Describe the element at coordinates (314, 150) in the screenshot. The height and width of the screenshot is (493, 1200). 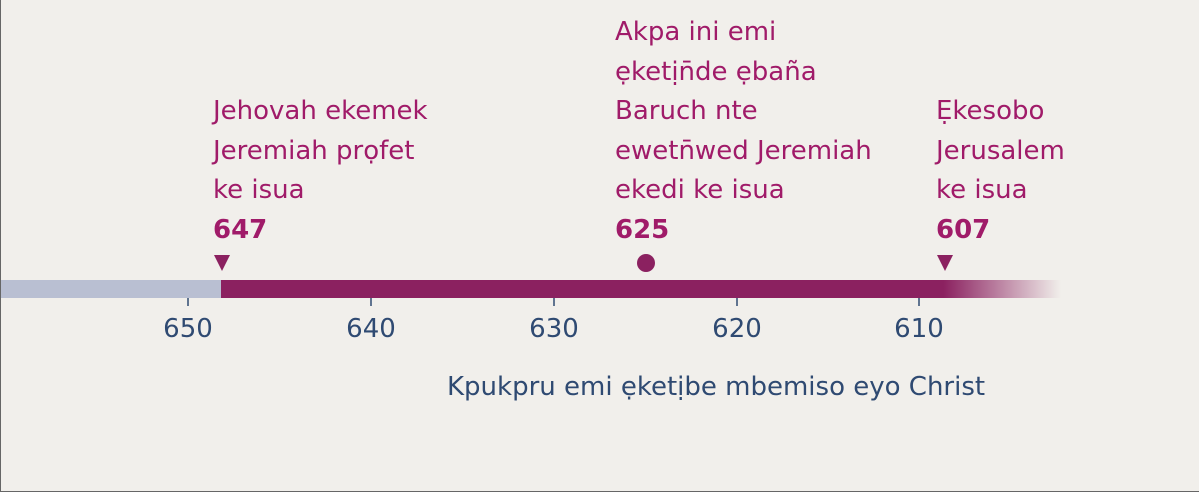
I see `event-line: Jeremiah prọfet` at that location.